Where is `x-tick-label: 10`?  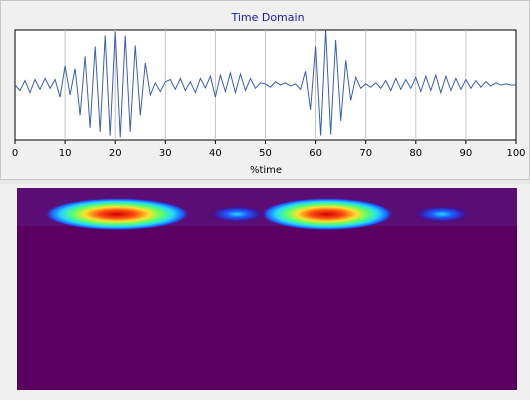 x-tick-label: 10 is located at coordinates (65, 153).